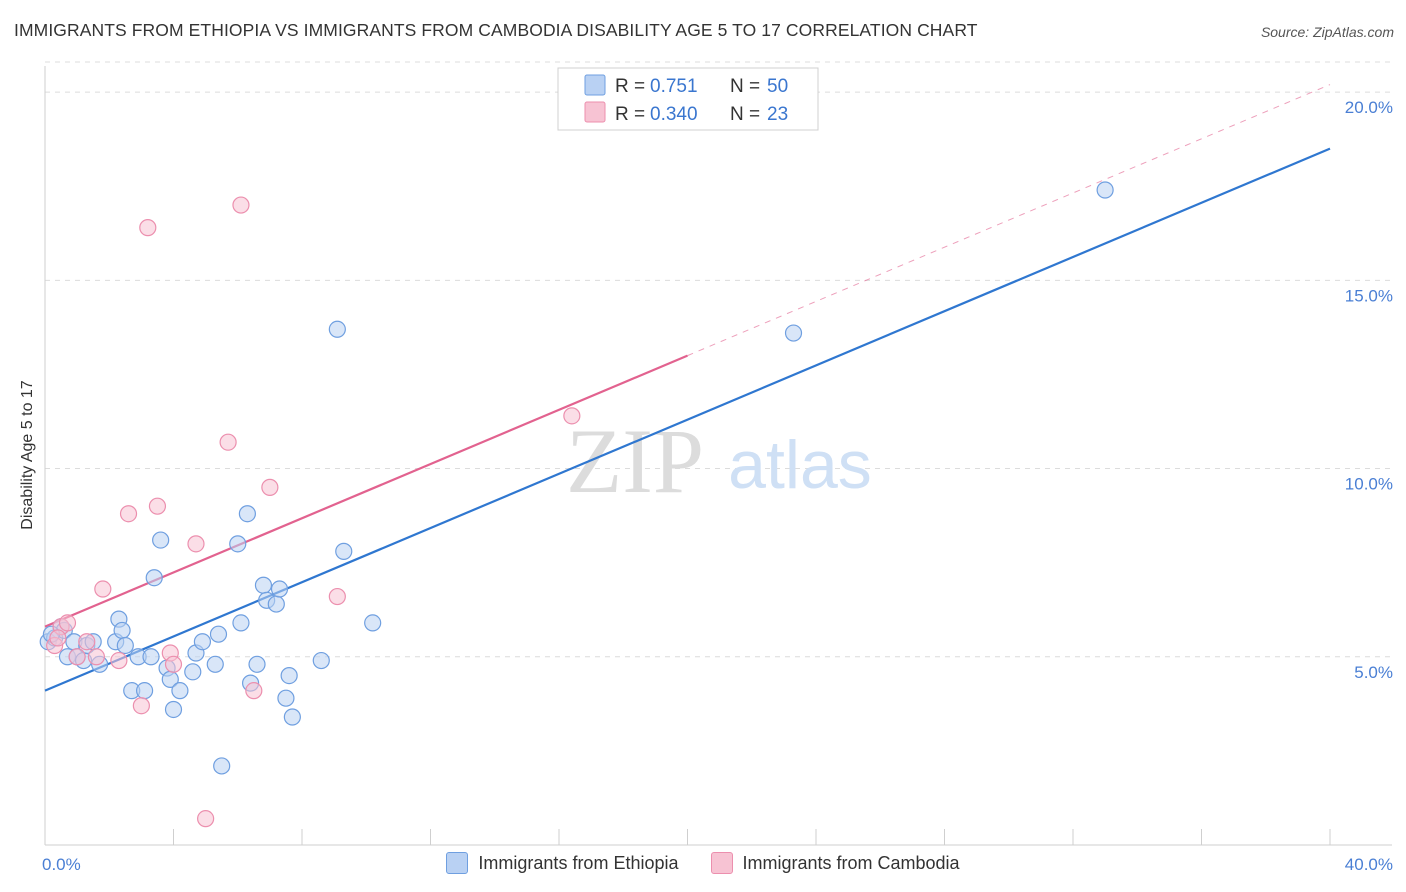  What do you see at coordinates (721, 863) in the screenshot?
I see `bottom-legend-swatch-cambodia` at bounding box center [721, 863].